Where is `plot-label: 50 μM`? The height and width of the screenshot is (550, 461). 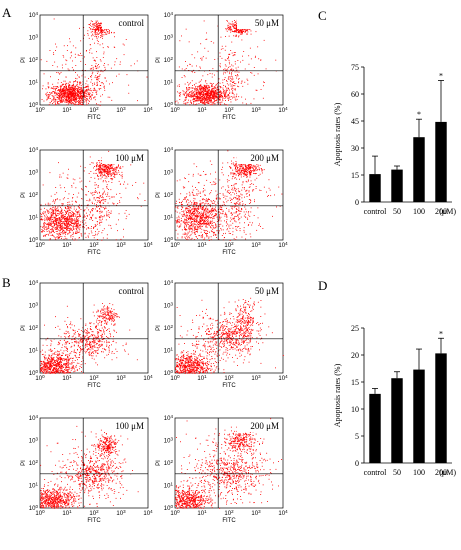 plot-label: 50 μM is located at coordinates (267, 23).